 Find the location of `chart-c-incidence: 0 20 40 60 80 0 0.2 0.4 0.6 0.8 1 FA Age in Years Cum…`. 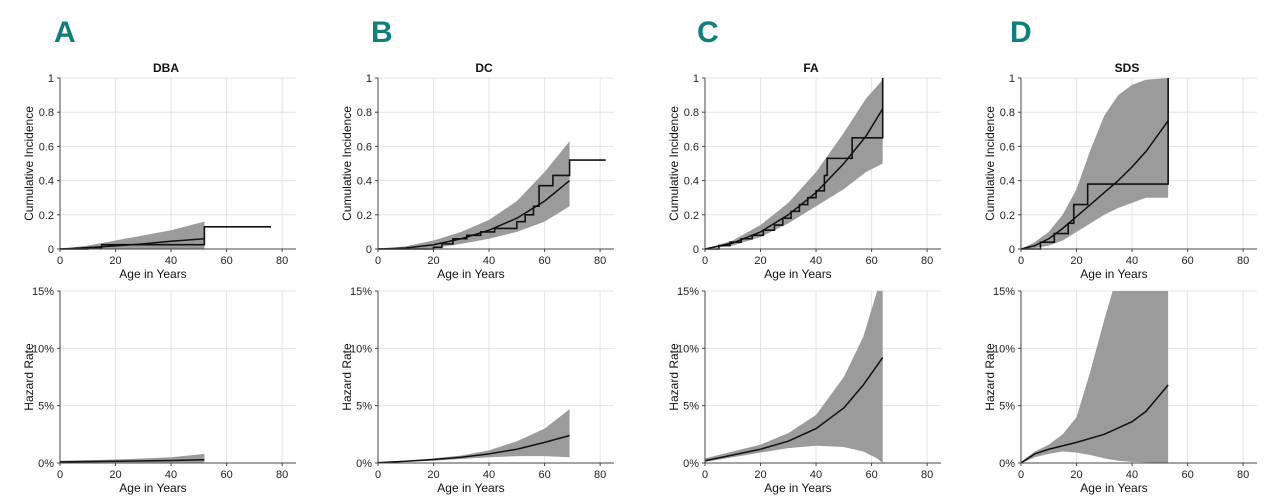

chart-c-incidence: 0 20 40 60 80 0 0.2 0.4 0.6 0.8 1 FA Age in Years Cum… is located at coordinates (804, 171).